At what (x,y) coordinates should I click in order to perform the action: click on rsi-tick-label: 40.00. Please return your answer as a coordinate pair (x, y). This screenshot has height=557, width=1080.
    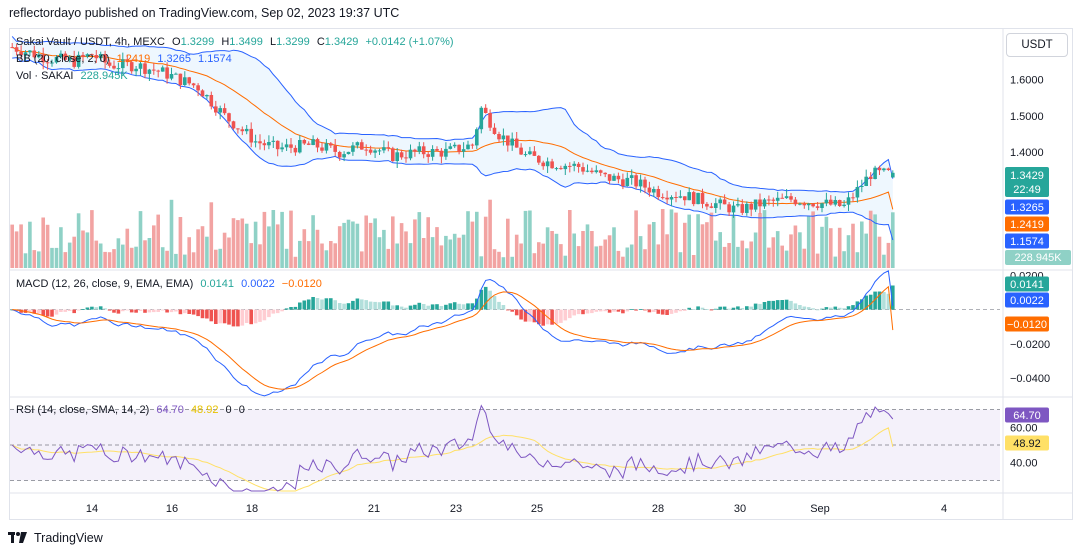
    Looking at the image, I should click on (1024, 464).